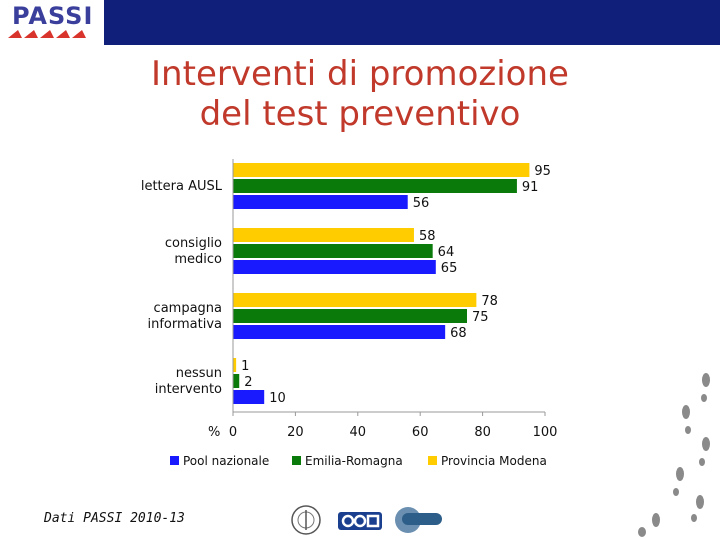  Describe the element at coordinates (482, 432) in the screenshot. I see `x-tick-label: 80` at that location.